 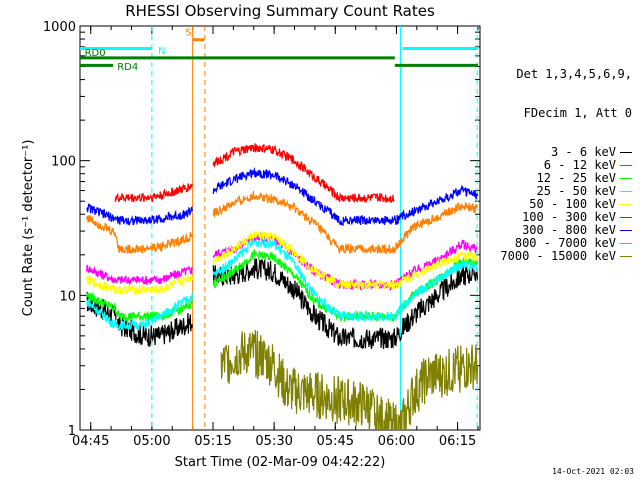 What do you see at coordinates (558, 256) in the screenshot?
I see `legend-label: 7000 - 15000 keV` at bounding box center [558, 256].